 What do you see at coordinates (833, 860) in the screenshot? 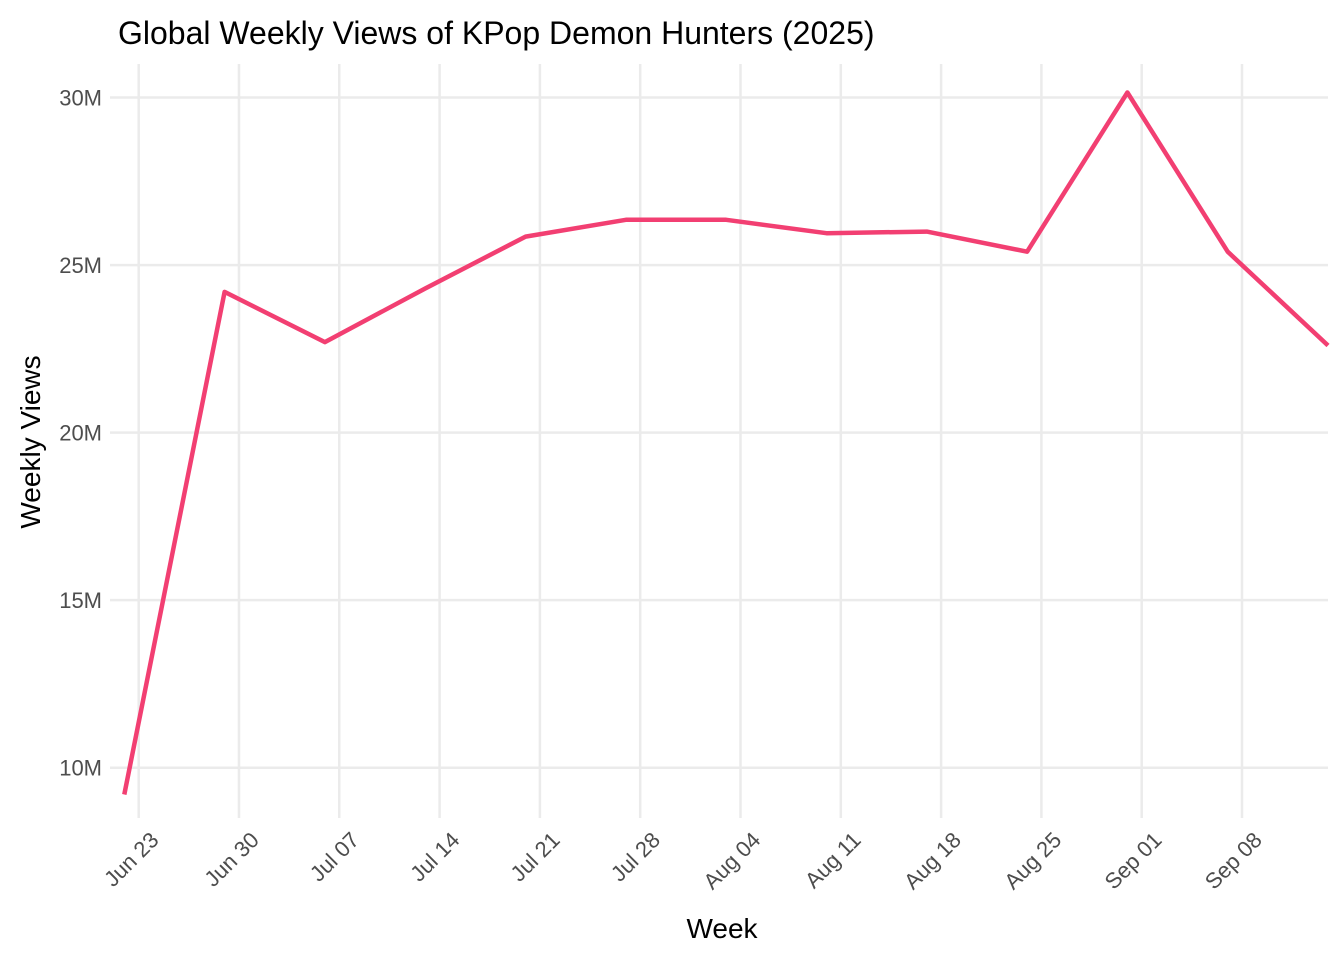
I see `x-tick-label: Aug 11` at bounding box center [833, 860].